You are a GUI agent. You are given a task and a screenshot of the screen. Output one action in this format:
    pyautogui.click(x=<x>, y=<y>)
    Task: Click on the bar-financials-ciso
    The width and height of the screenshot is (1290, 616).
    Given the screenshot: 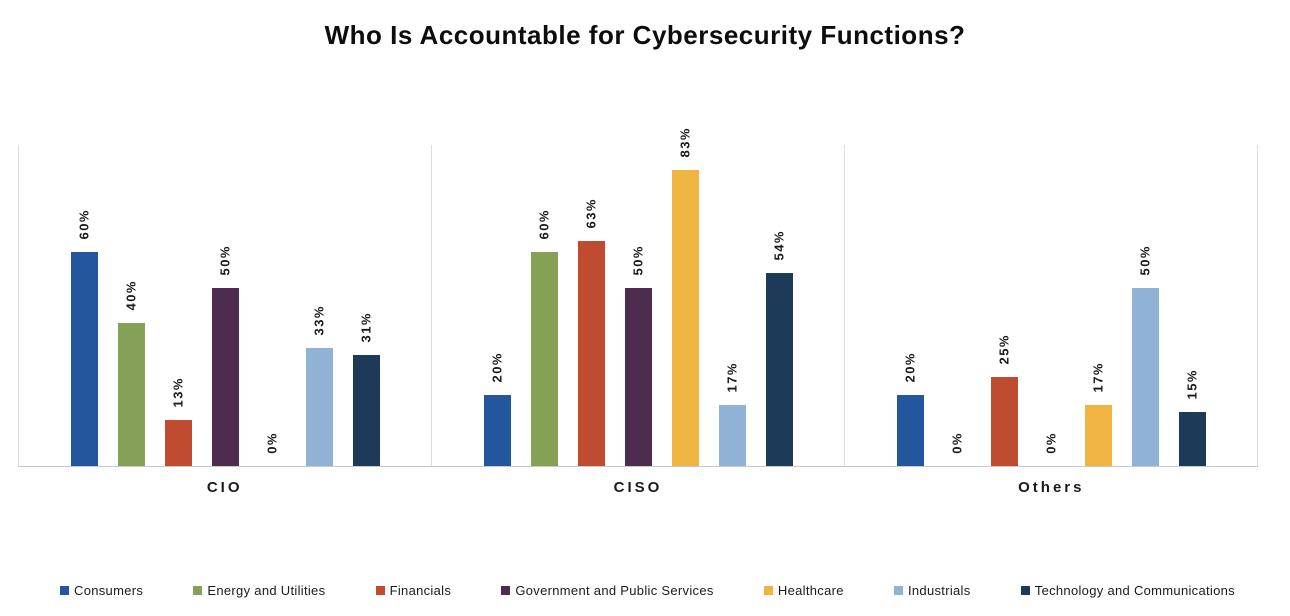 What is the action you would take?
    pyautogui.click(x=591, y=353)
    